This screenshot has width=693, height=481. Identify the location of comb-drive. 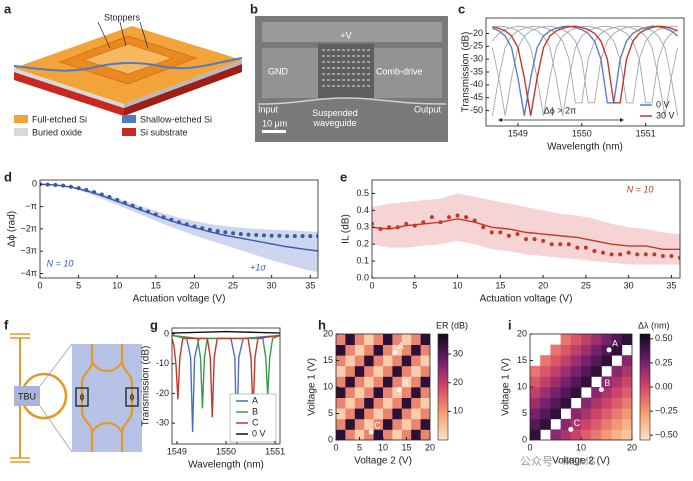
(128, 59).